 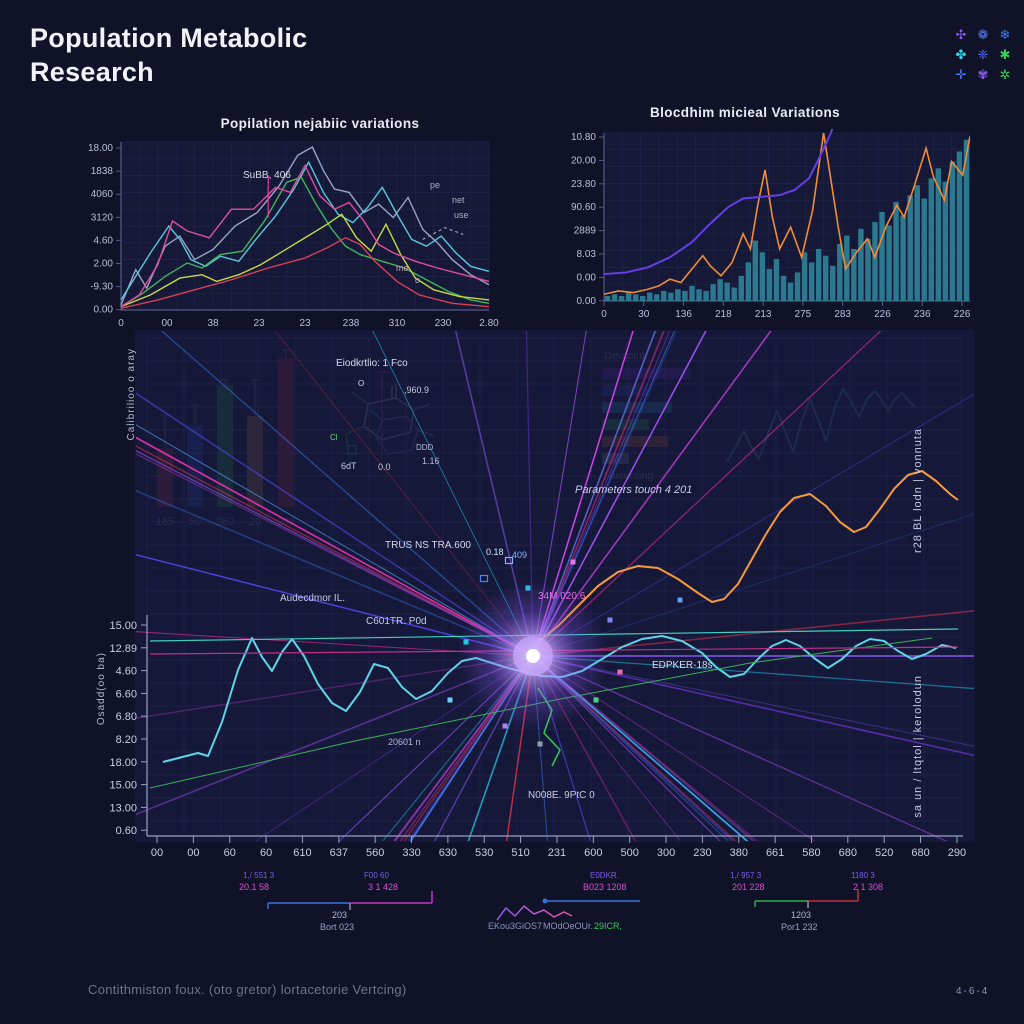 I want to click on series-yellow, so click(x=305, y=260).